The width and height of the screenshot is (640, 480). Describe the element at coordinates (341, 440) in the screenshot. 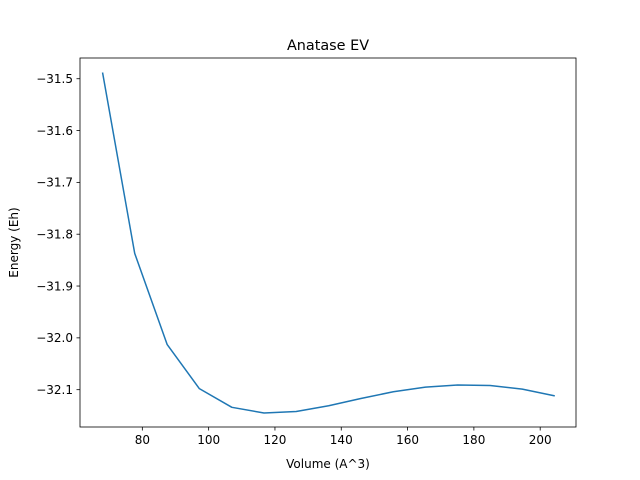

I see `x-tick-label: 140` at that location.